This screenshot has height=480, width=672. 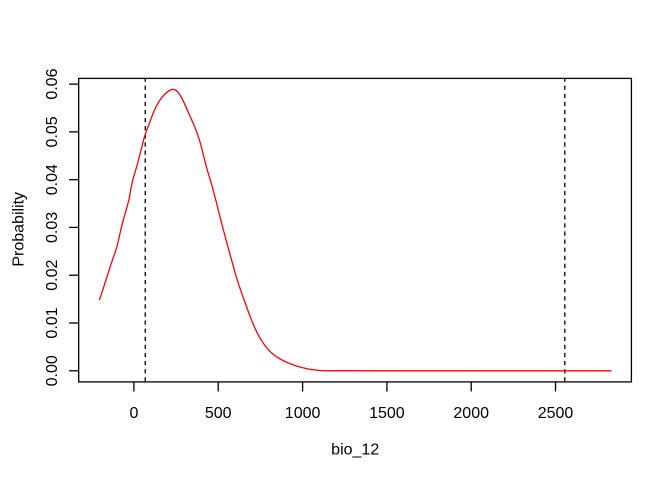 What do you see at coordinates (303, 413) in the screenshot?
I see `svg-text: 1000` at bounding box center [303, 413].